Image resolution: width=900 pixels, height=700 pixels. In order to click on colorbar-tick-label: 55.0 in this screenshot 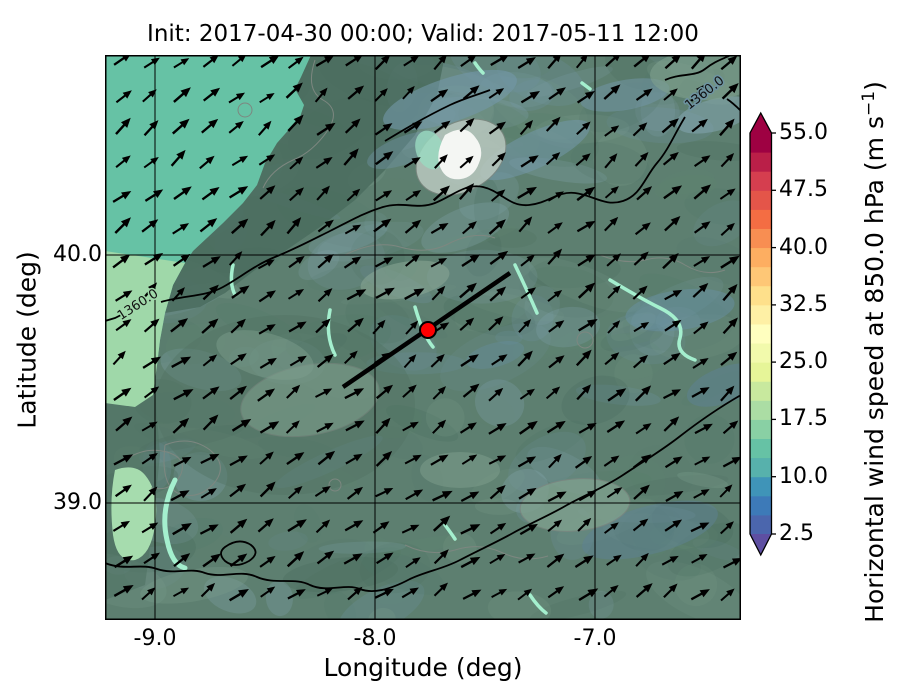, I will do `click(803, 132)`.